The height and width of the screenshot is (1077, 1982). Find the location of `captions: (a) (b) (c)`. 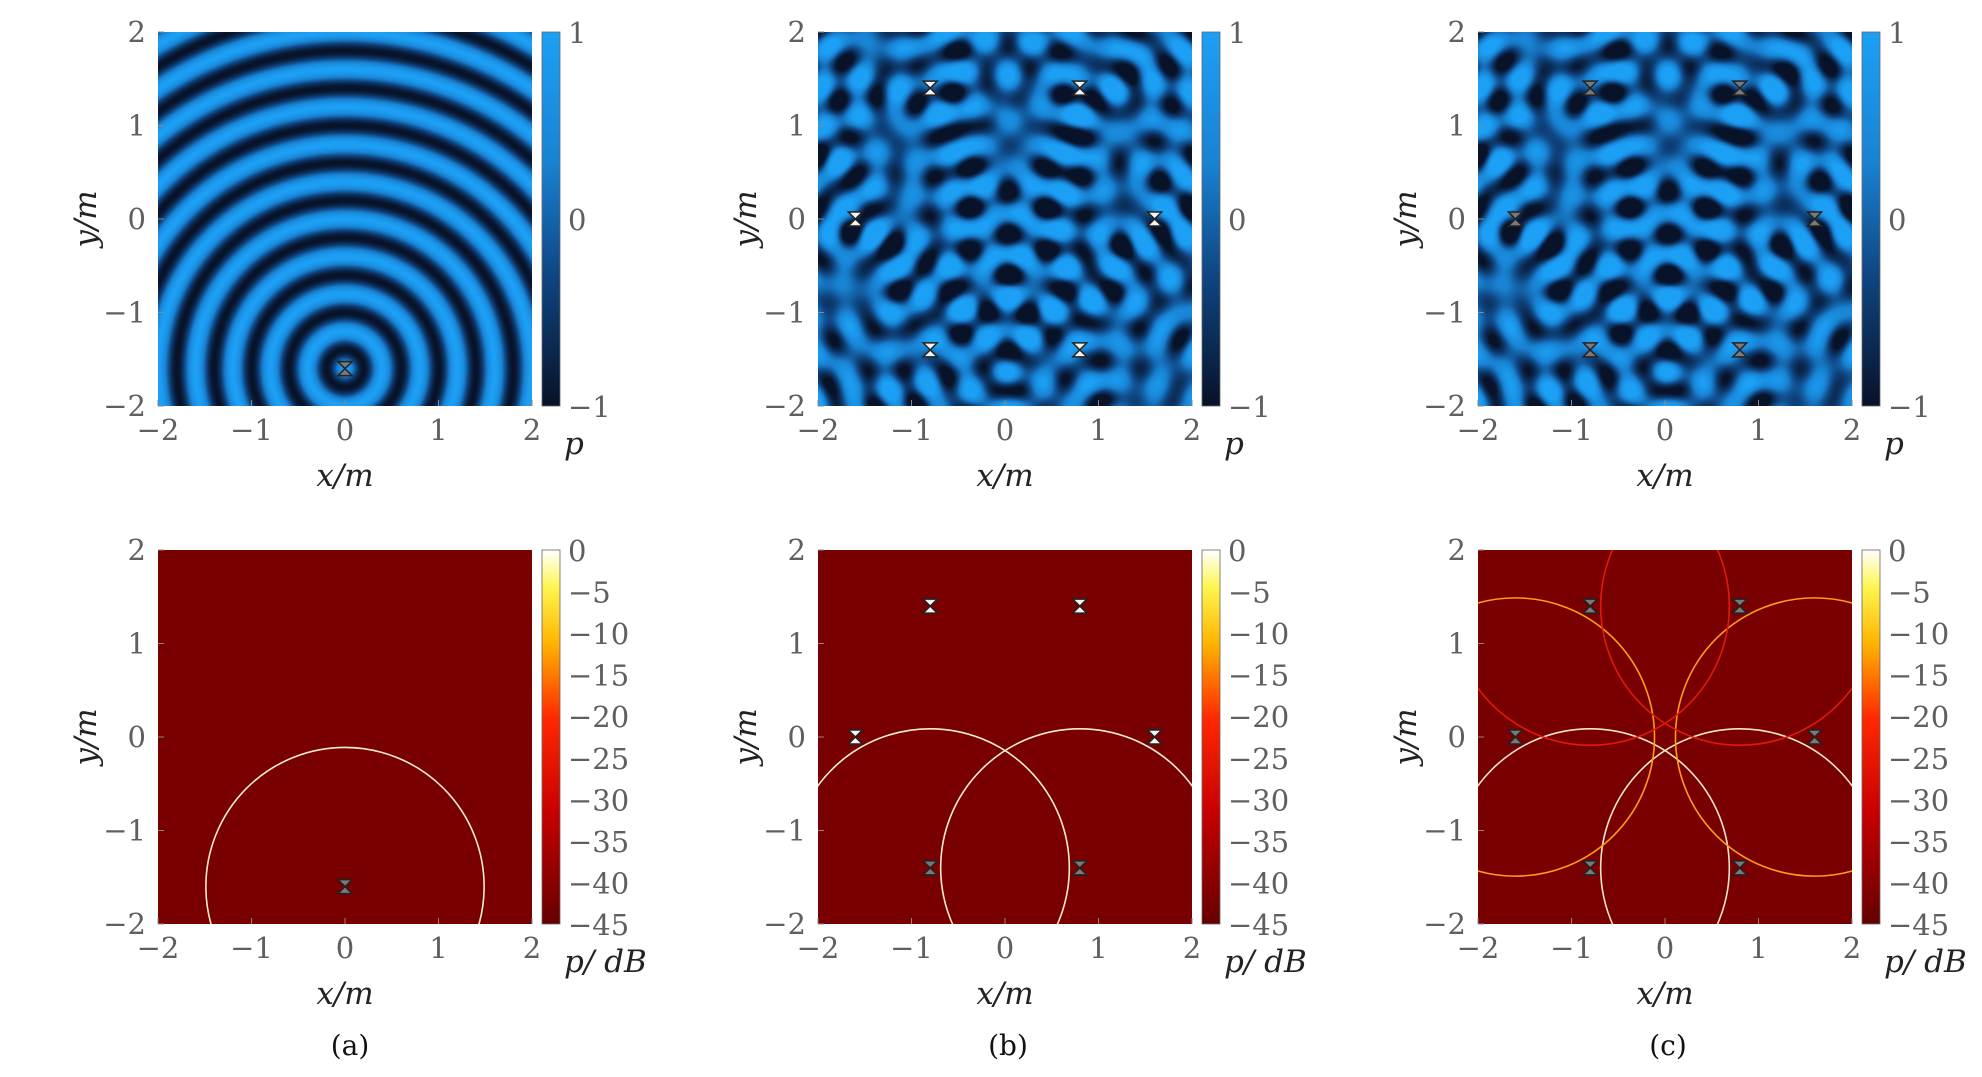

captions: (a) (b) (c) is located at coordinates (1009, 1045).